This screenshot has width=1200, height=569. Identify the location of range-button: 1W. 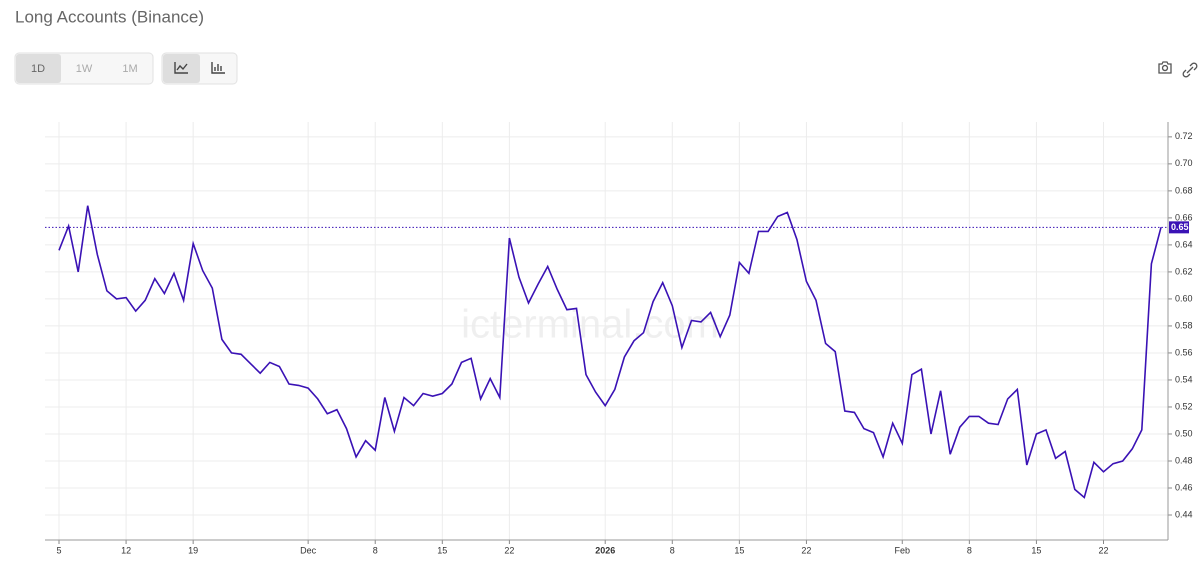
(84, 69).